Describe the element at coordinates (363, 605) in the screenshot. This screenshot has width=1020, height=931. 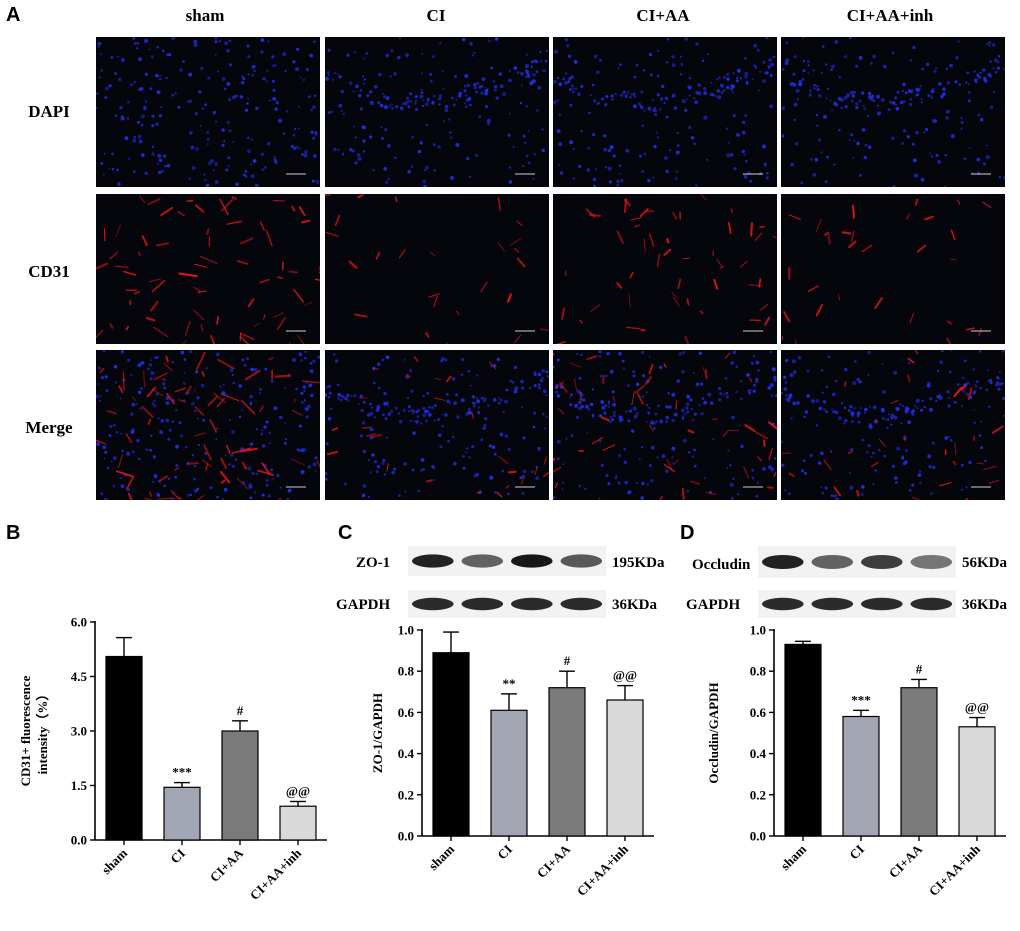
I see `blot-c-gapdh-label: GAPDH` at that location.